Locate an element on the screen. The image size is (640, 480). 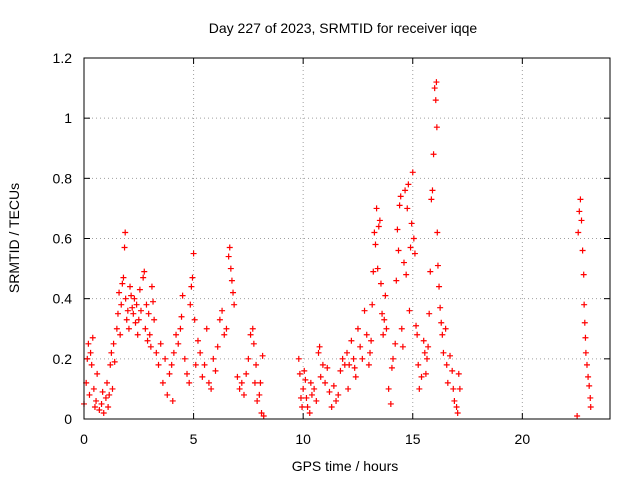
y-tick-label: 1 is located at coordinates (68, 118).